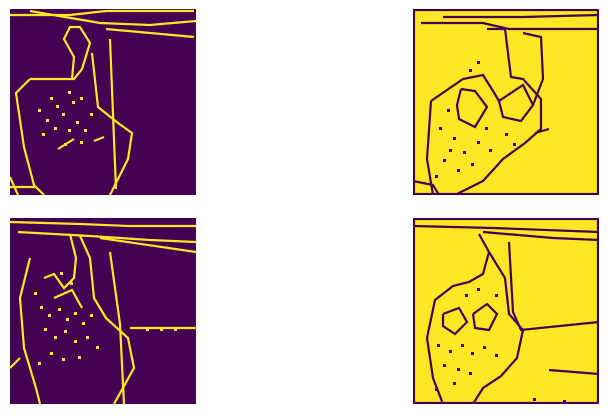 Image resolution: width=614 pixels, height=419 pixels. I want to click on edge-map-panel-bottom-right, so click(506, 311).